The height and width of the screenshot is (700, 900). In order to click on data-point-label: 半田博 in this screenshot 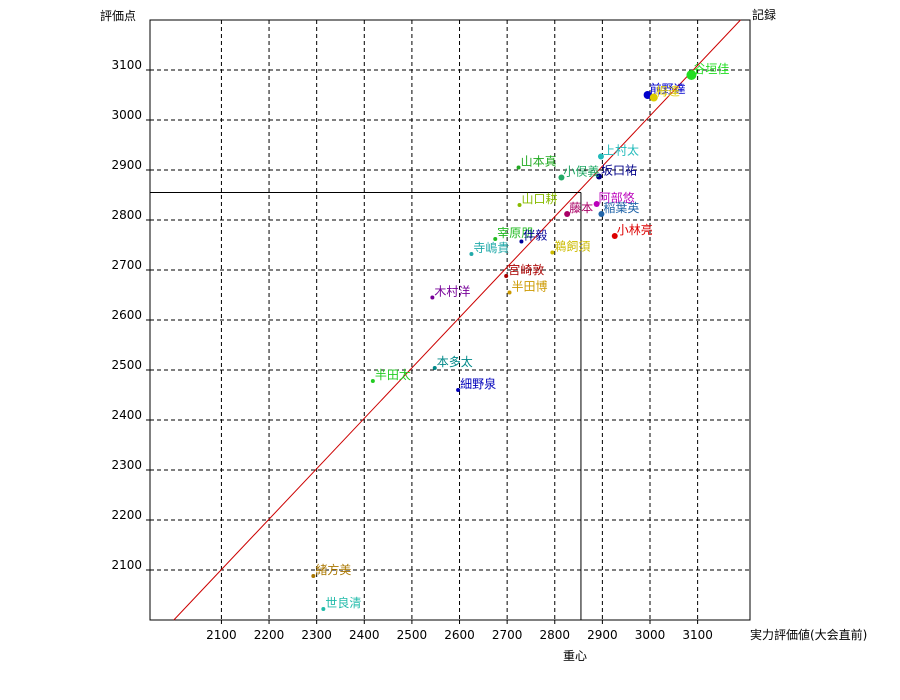, I will do `click(530, 286)`.